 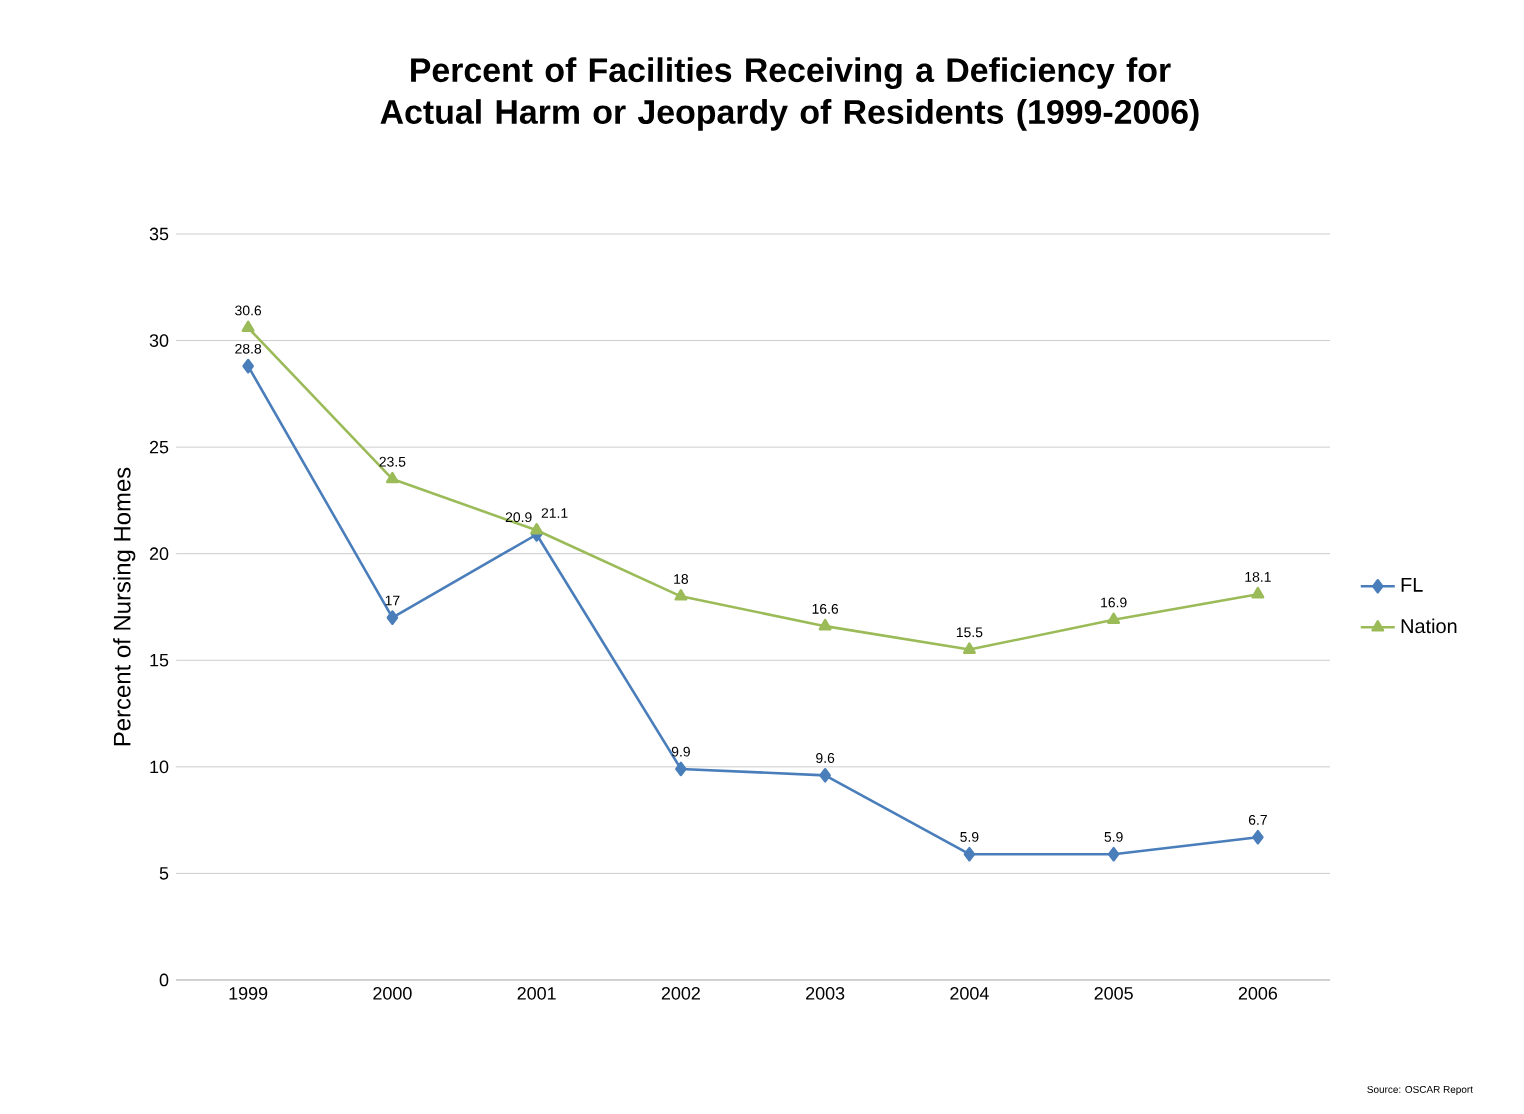 I want to click on y-tick-label: 5, so click(x=164, y=873).